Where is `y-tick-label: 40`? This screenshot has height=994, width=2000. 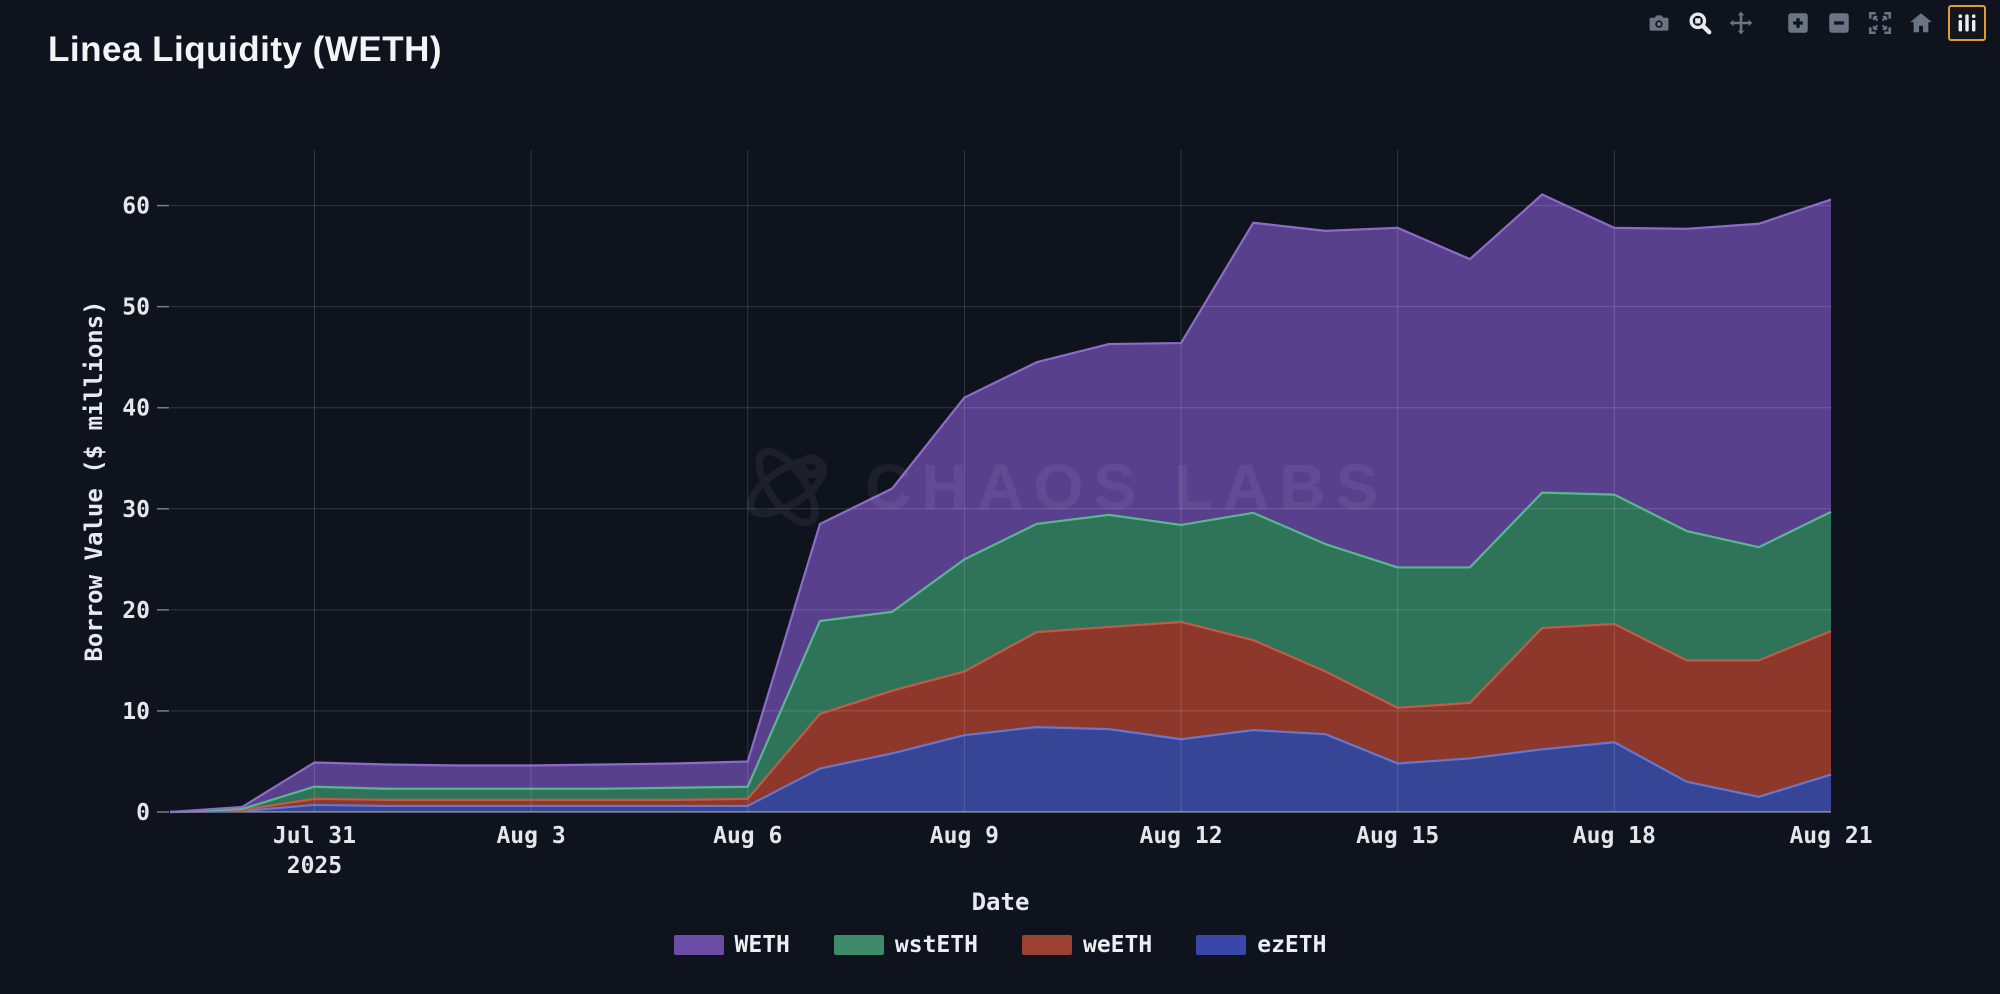
y-tick-label: 40 is located at coordinates (136, 409).